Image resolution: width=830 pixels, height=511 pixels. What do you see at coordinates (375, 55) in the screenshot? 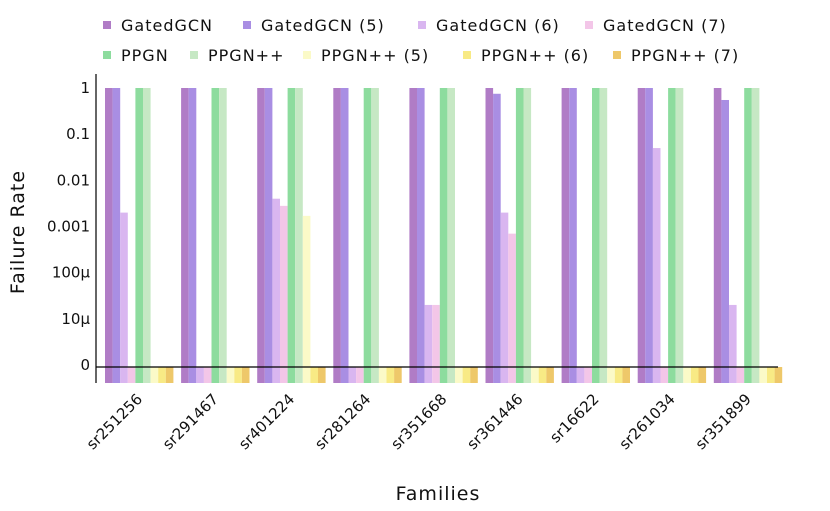
I see `legend-label-ppgnplusplus-5: PPGN++ (5)` at bounding box center [375, 55].